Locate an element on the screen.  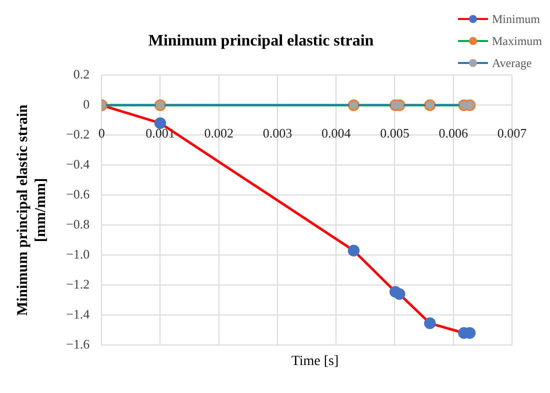
y-tick-label: −1.0 is located at coordinates (78, 254).